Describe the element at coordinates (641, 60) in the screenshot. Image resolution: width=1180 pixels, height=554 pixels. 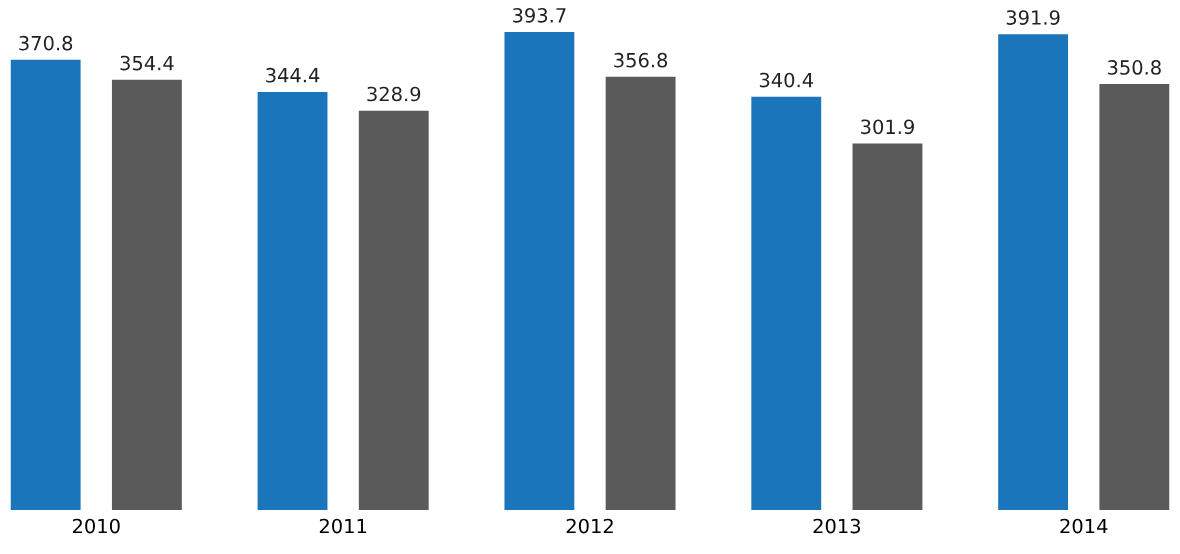
I see `data-label: 356.8` at that location.